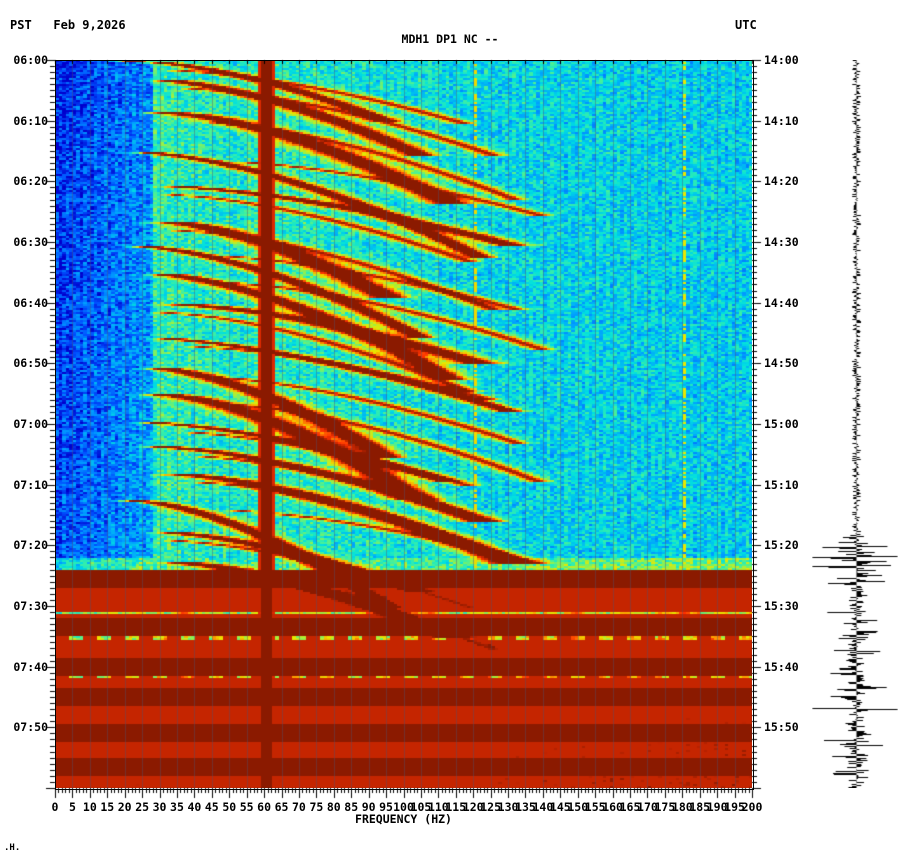 Image resolution: width=902 pixels, height=864 pixels. I want to click on freq-tick-85: 85, so click(351, 807).